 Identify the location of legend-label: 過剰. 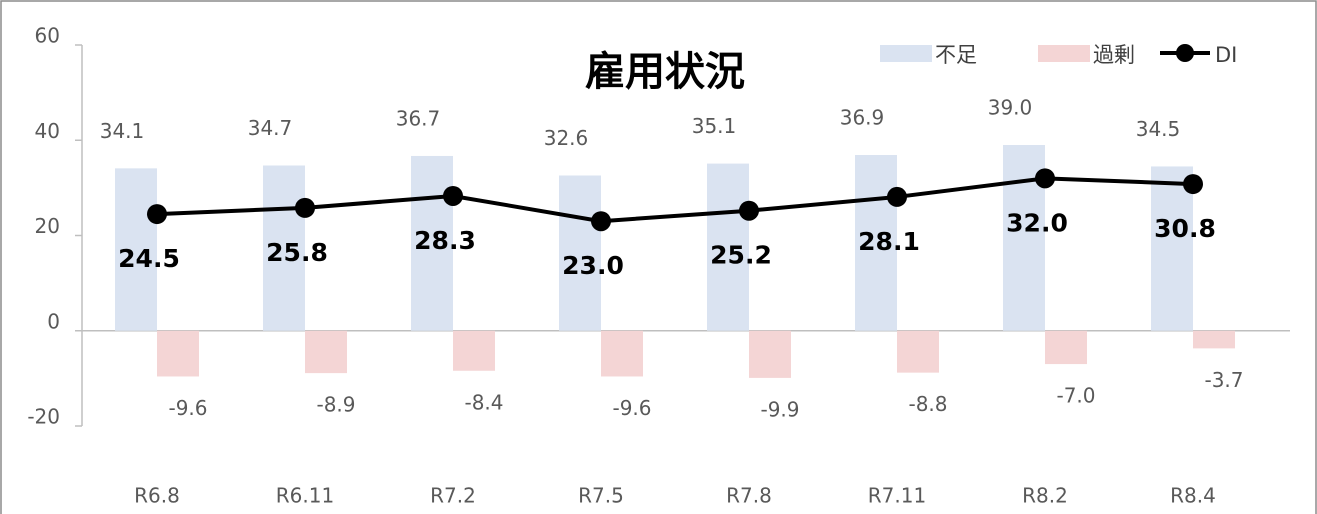
(1114, 55).